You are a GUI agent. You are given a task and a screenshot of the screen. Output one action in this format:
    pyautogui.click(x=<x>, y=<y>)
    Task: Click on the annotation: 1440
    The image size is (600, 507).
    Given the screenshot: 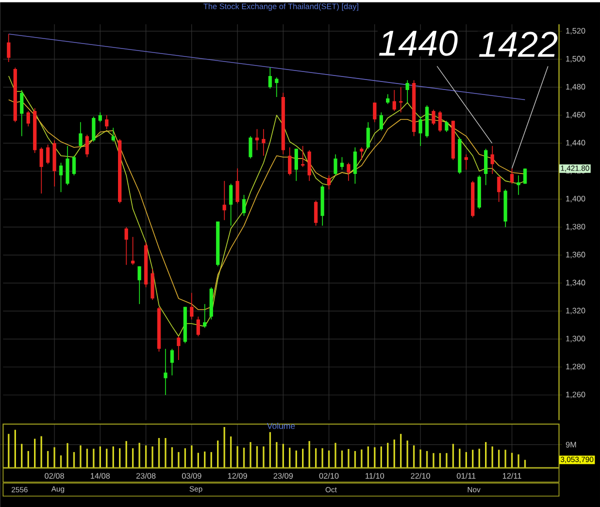 What is the action you would take?
    pyautogui.click(x=418, y=43)
    